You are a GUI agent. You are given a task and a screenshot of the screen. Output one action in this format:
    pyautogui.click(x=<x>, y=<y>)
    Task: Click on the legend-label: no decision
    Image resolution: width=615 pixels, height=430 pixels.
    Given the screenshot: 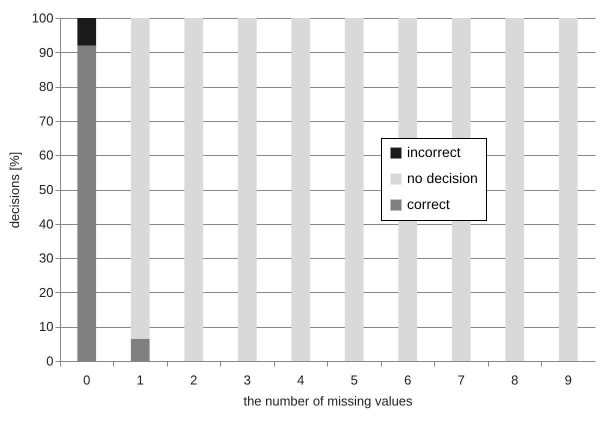 What is the action you would take?
    pyautogui.click(x=442, y=178)
    